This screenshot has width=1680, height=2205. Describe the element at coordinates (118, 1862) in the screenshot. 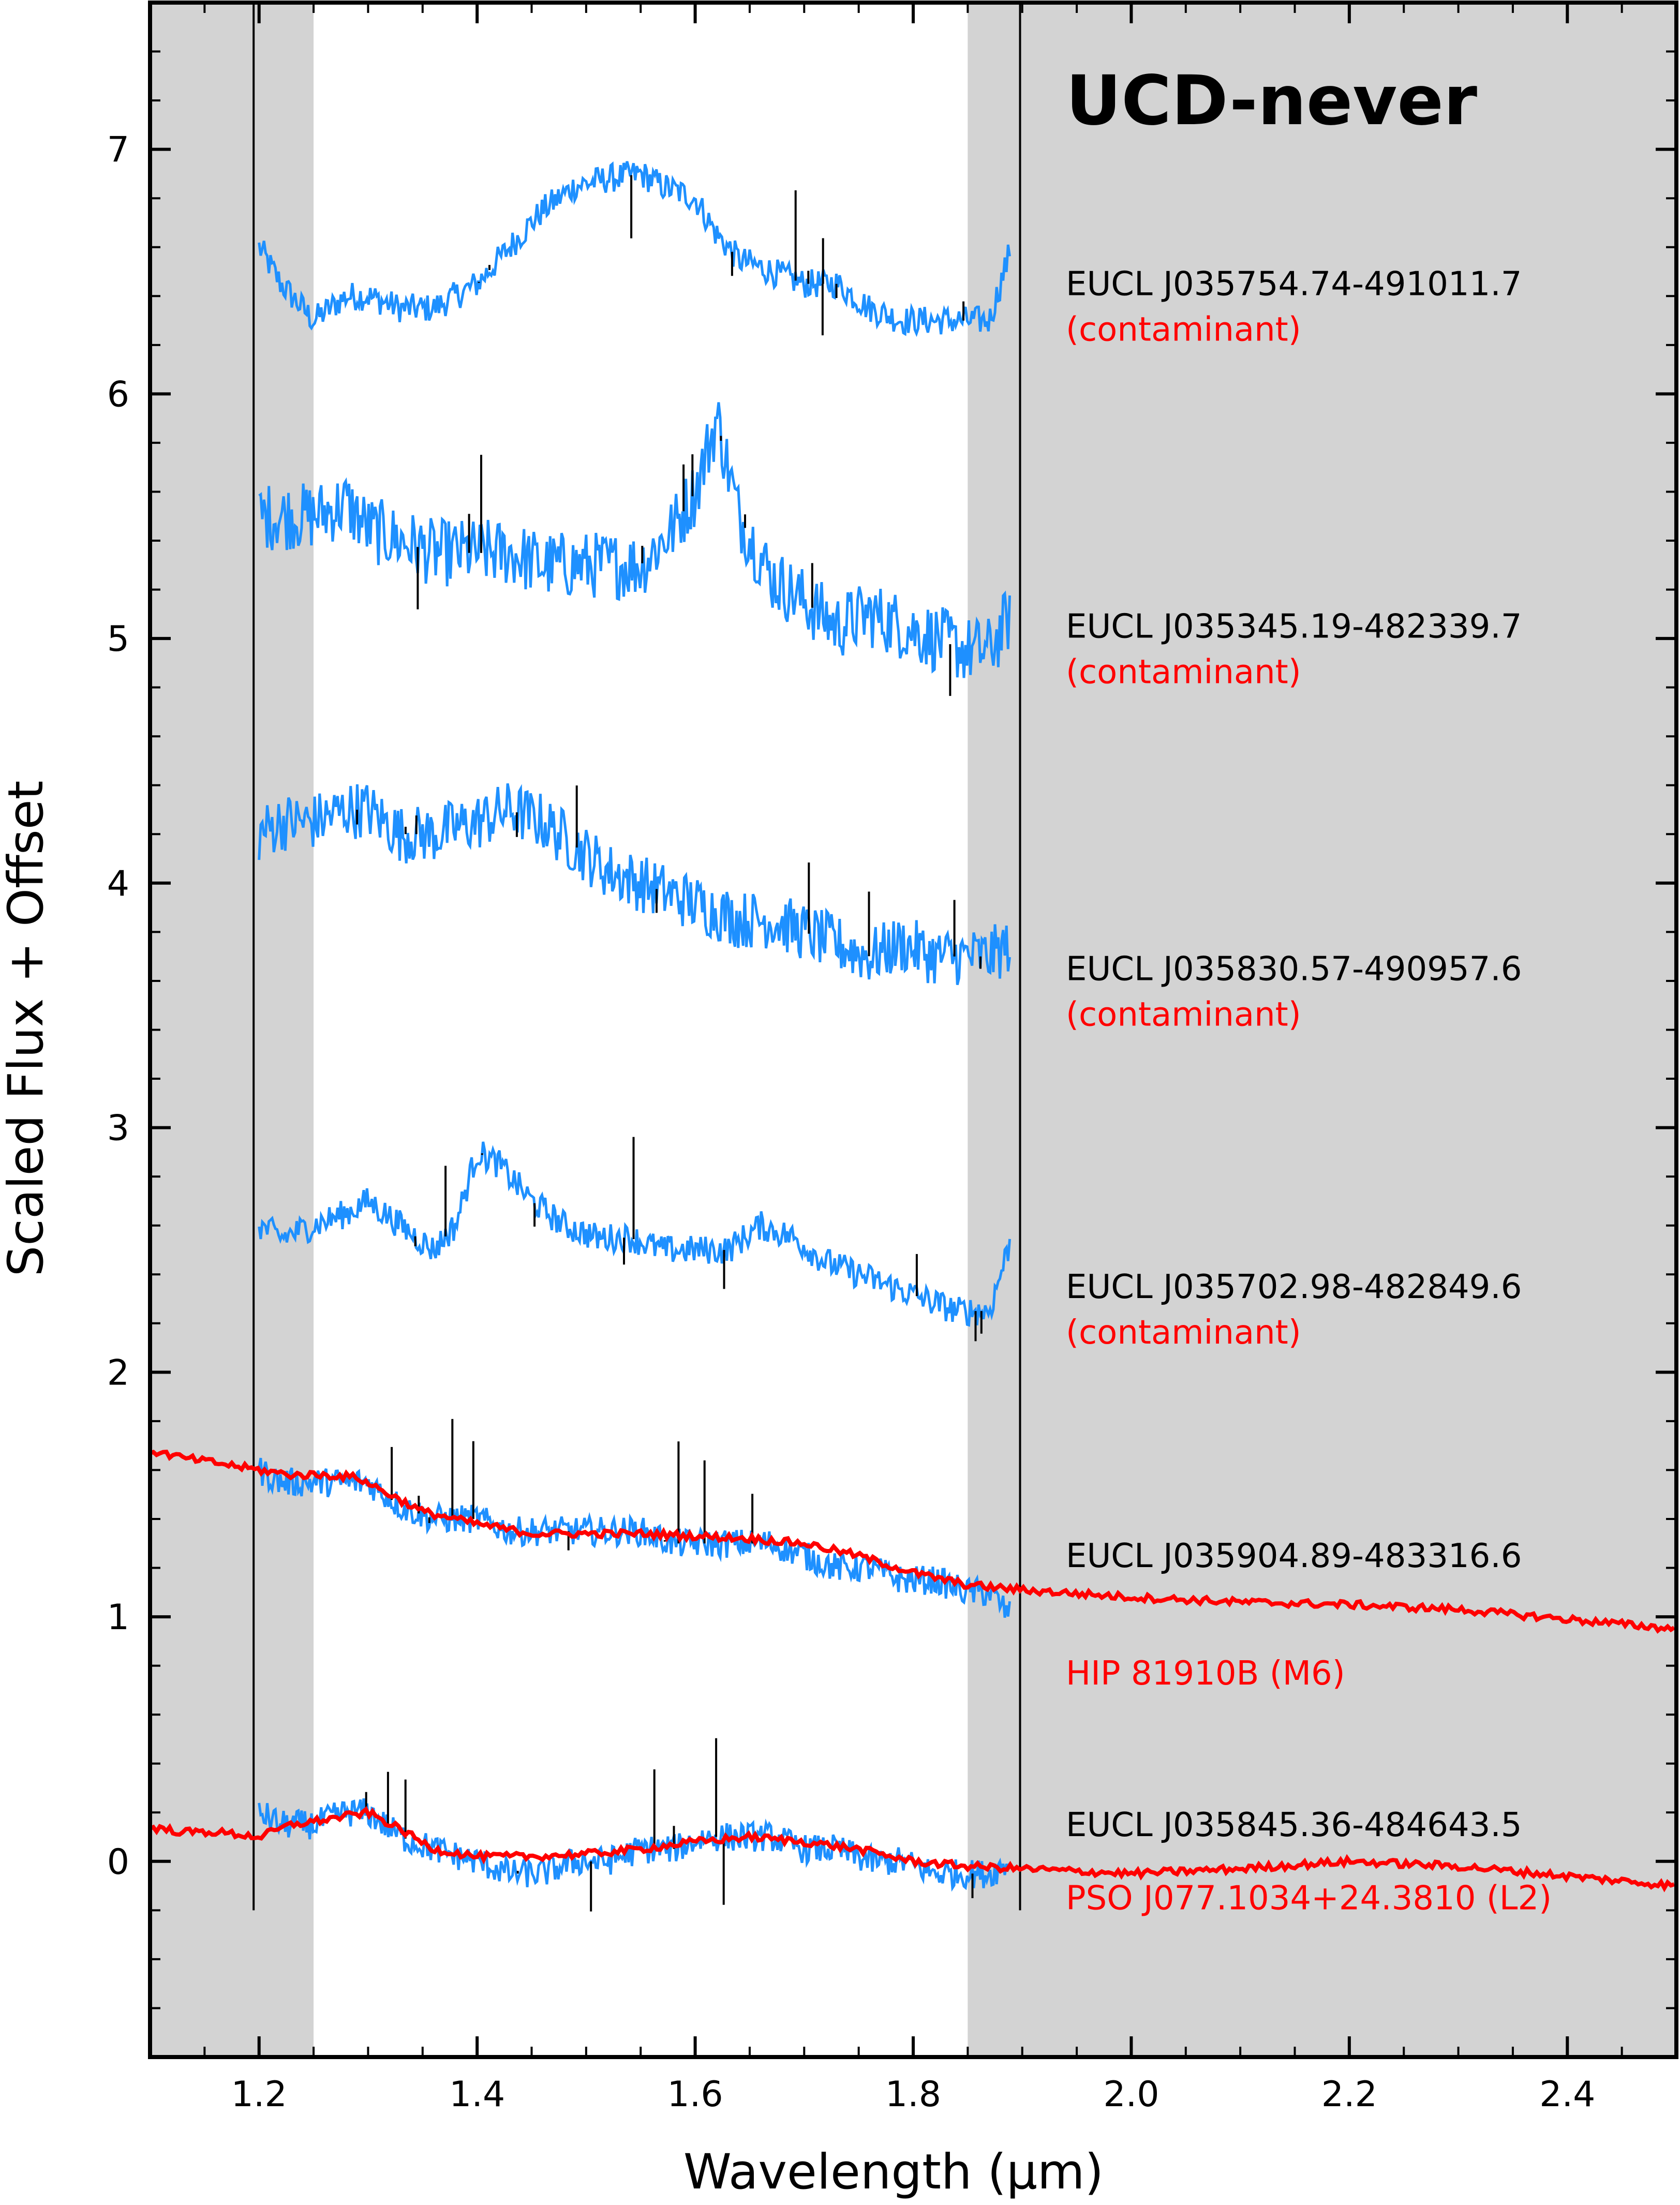

I see `y-tick-label-0: 0` at that location.